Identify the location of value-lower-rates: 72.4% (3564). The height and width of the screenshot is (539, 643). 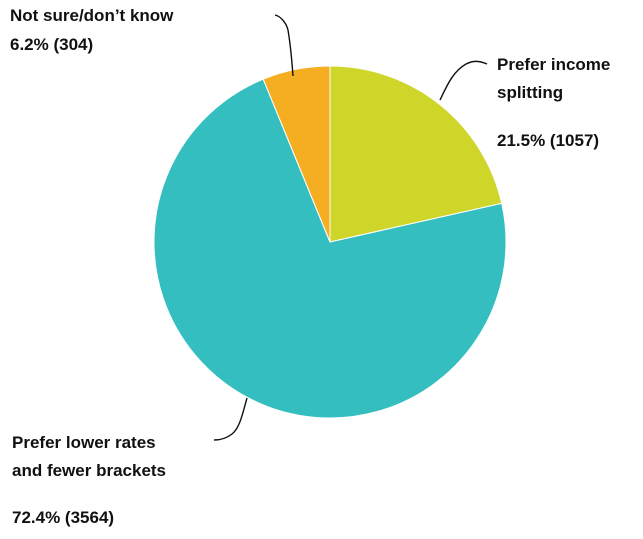
(63, 517).